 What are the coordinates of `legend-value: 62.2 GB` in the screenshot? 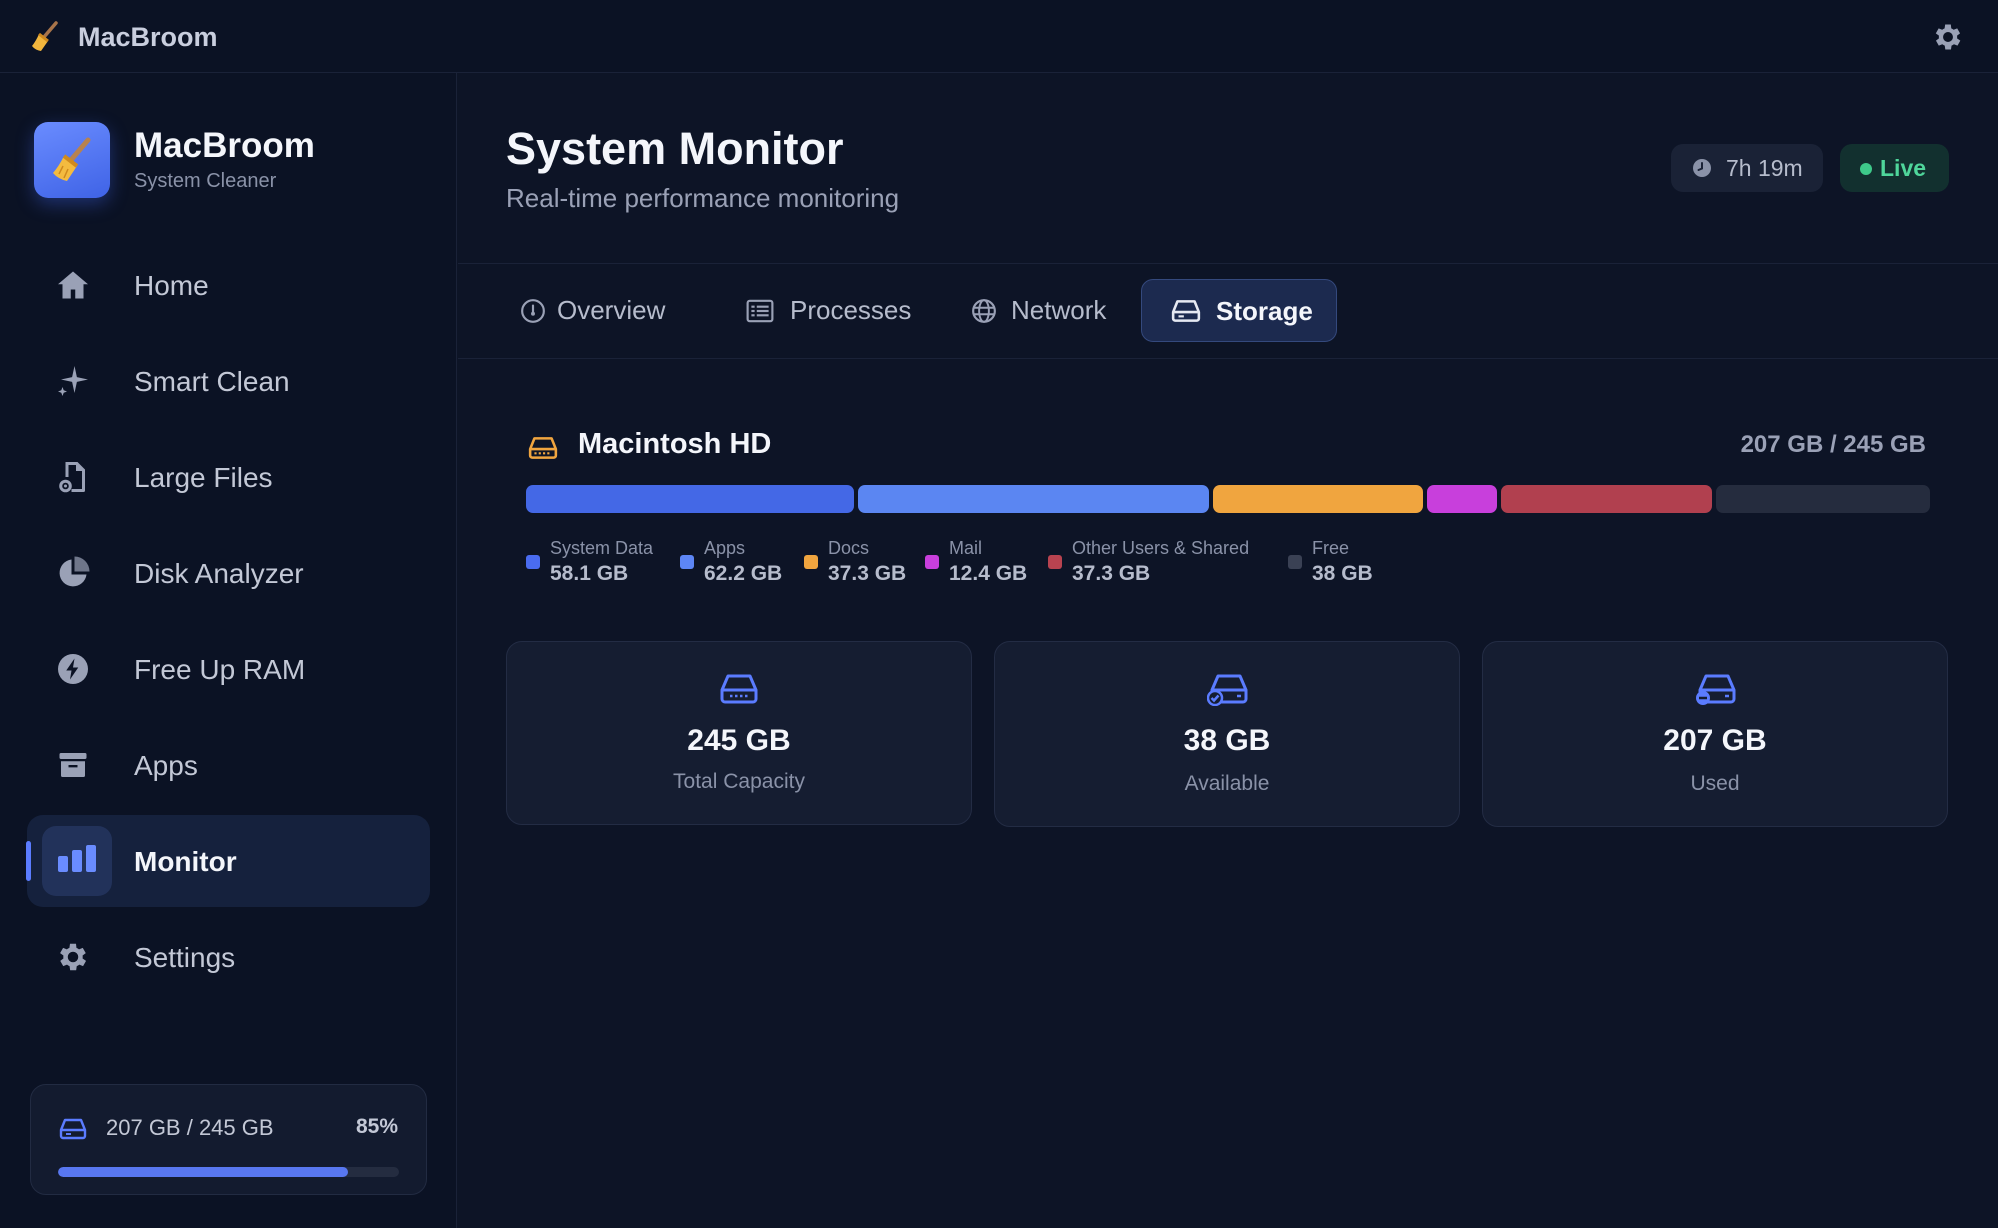 It's located at (743, 573).